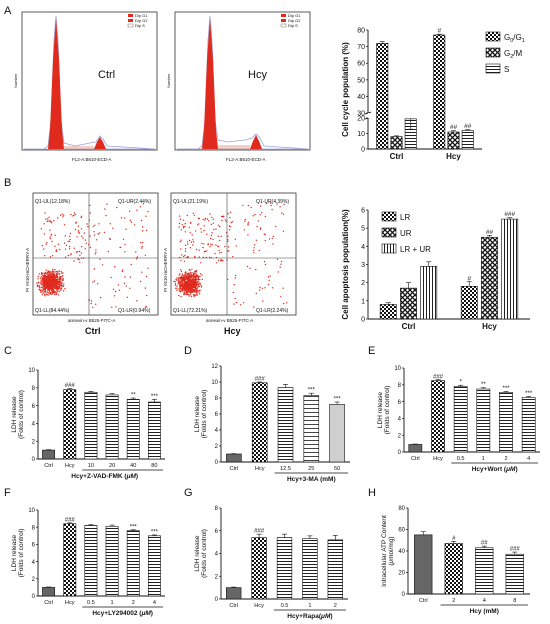  Describe the element at coordinates (165, 270) in the screenshot. I see `scatter-hcy-ylabel: PI Y610-mCHERRY-A` at that location.